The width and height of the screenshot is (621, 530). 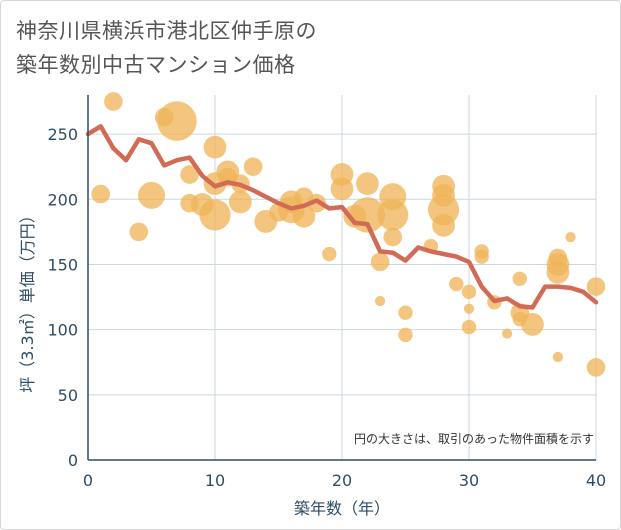 I want to click on y-tick-label: 250, so click(x=62, y=134).